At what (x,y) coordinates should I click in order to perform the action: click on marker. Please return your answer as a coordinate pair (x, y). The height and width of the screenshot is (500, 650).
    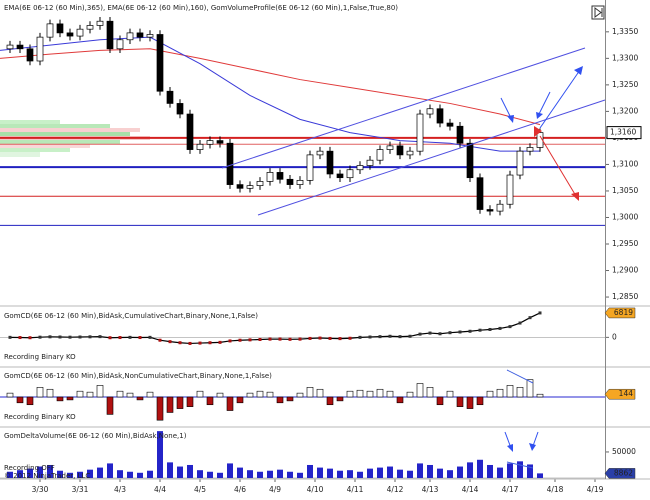
    Looking at the image, I should click on (538, 131).